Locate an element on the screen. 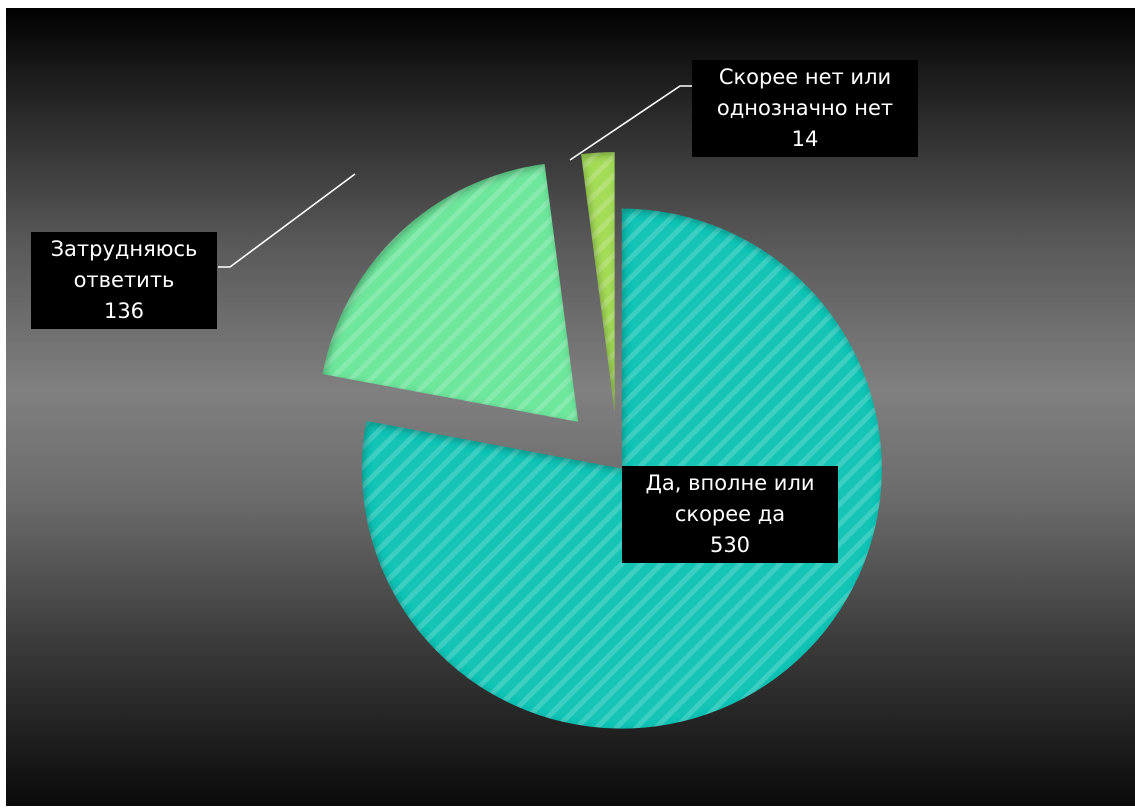  slice-label-yes-line2: скорее да is located at coordinates (730, 514).